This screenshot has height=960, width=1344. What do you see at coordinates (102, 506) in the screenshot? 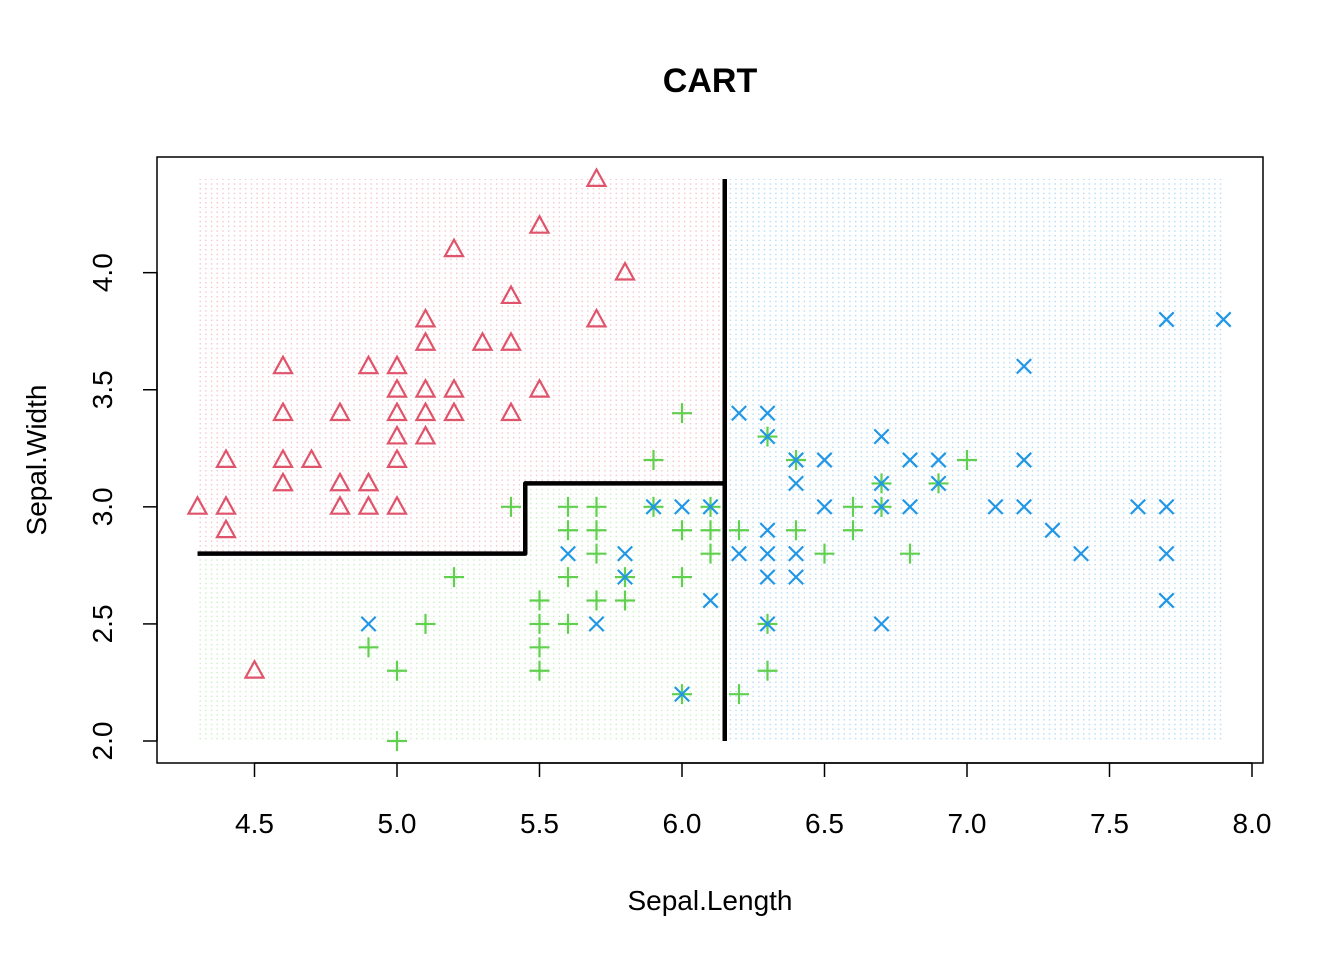
I see `y-tick-label: 3.0` at bounding box center [102, 506].